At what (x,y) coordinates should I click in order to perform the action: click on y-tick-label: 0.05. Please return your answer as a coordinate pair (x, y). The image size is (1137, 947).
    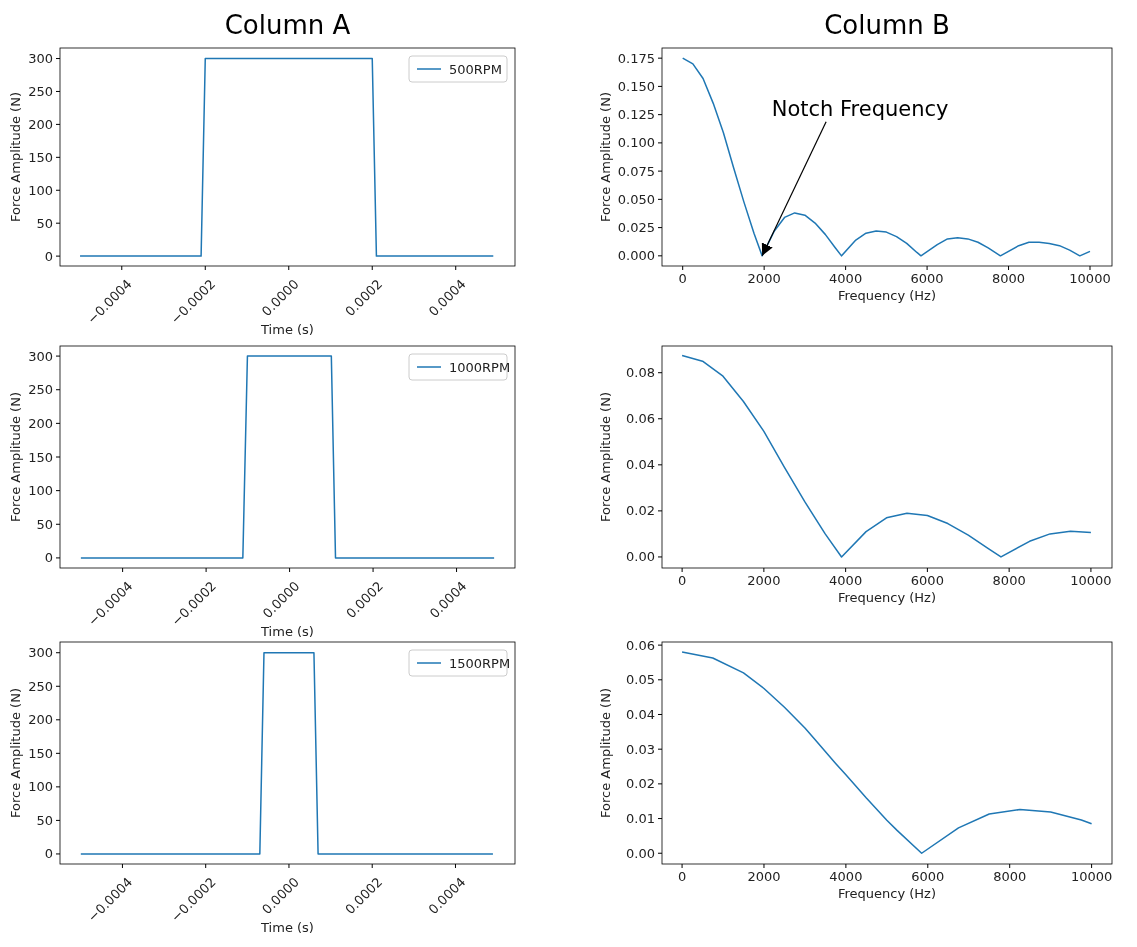
    Looking at the image, I should click on (640, 680).